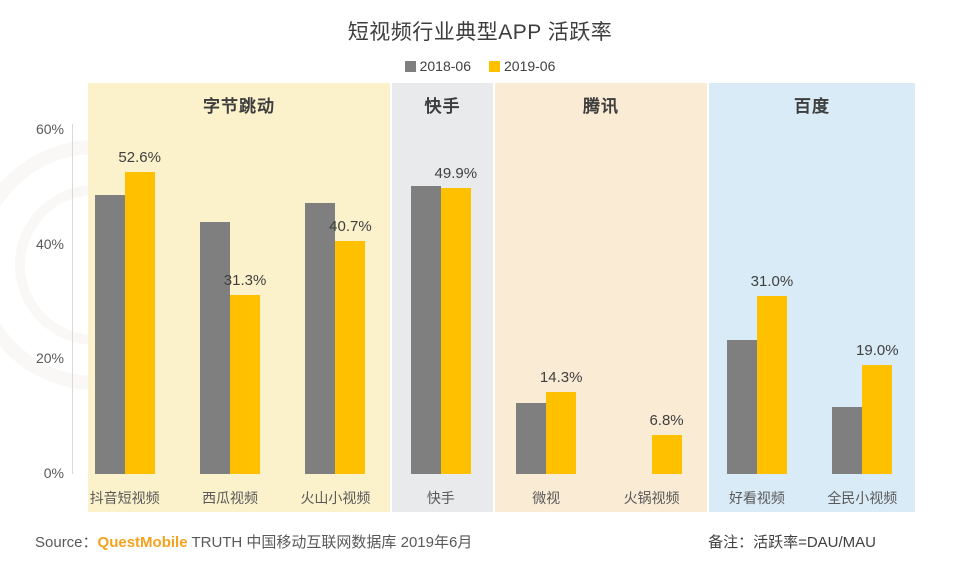  I want to click on x-axis-label: 快手, so click(440, 498).